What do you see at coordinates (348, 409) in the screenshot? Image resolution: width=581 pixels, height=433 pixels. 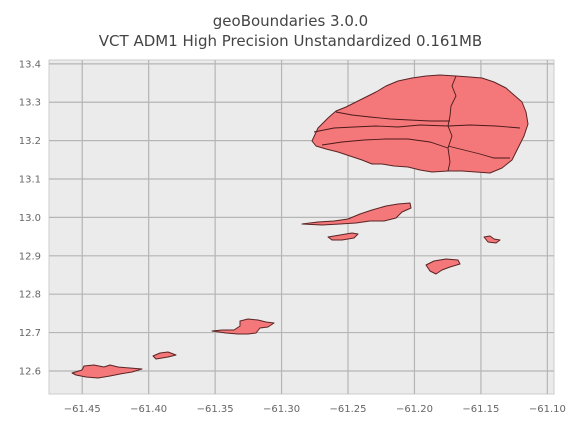 I see `x-tick-label: −61.25` at bounding box center [348, 409].